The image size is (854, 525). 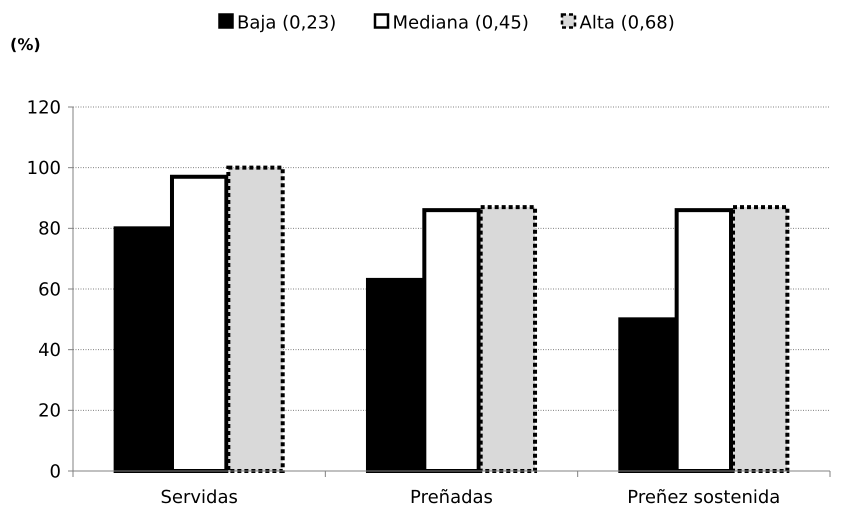 What do you see at coordinates (49, 411) in the screenshot?
I see `y-tick-label: 20` at bounding box center [49, 411].